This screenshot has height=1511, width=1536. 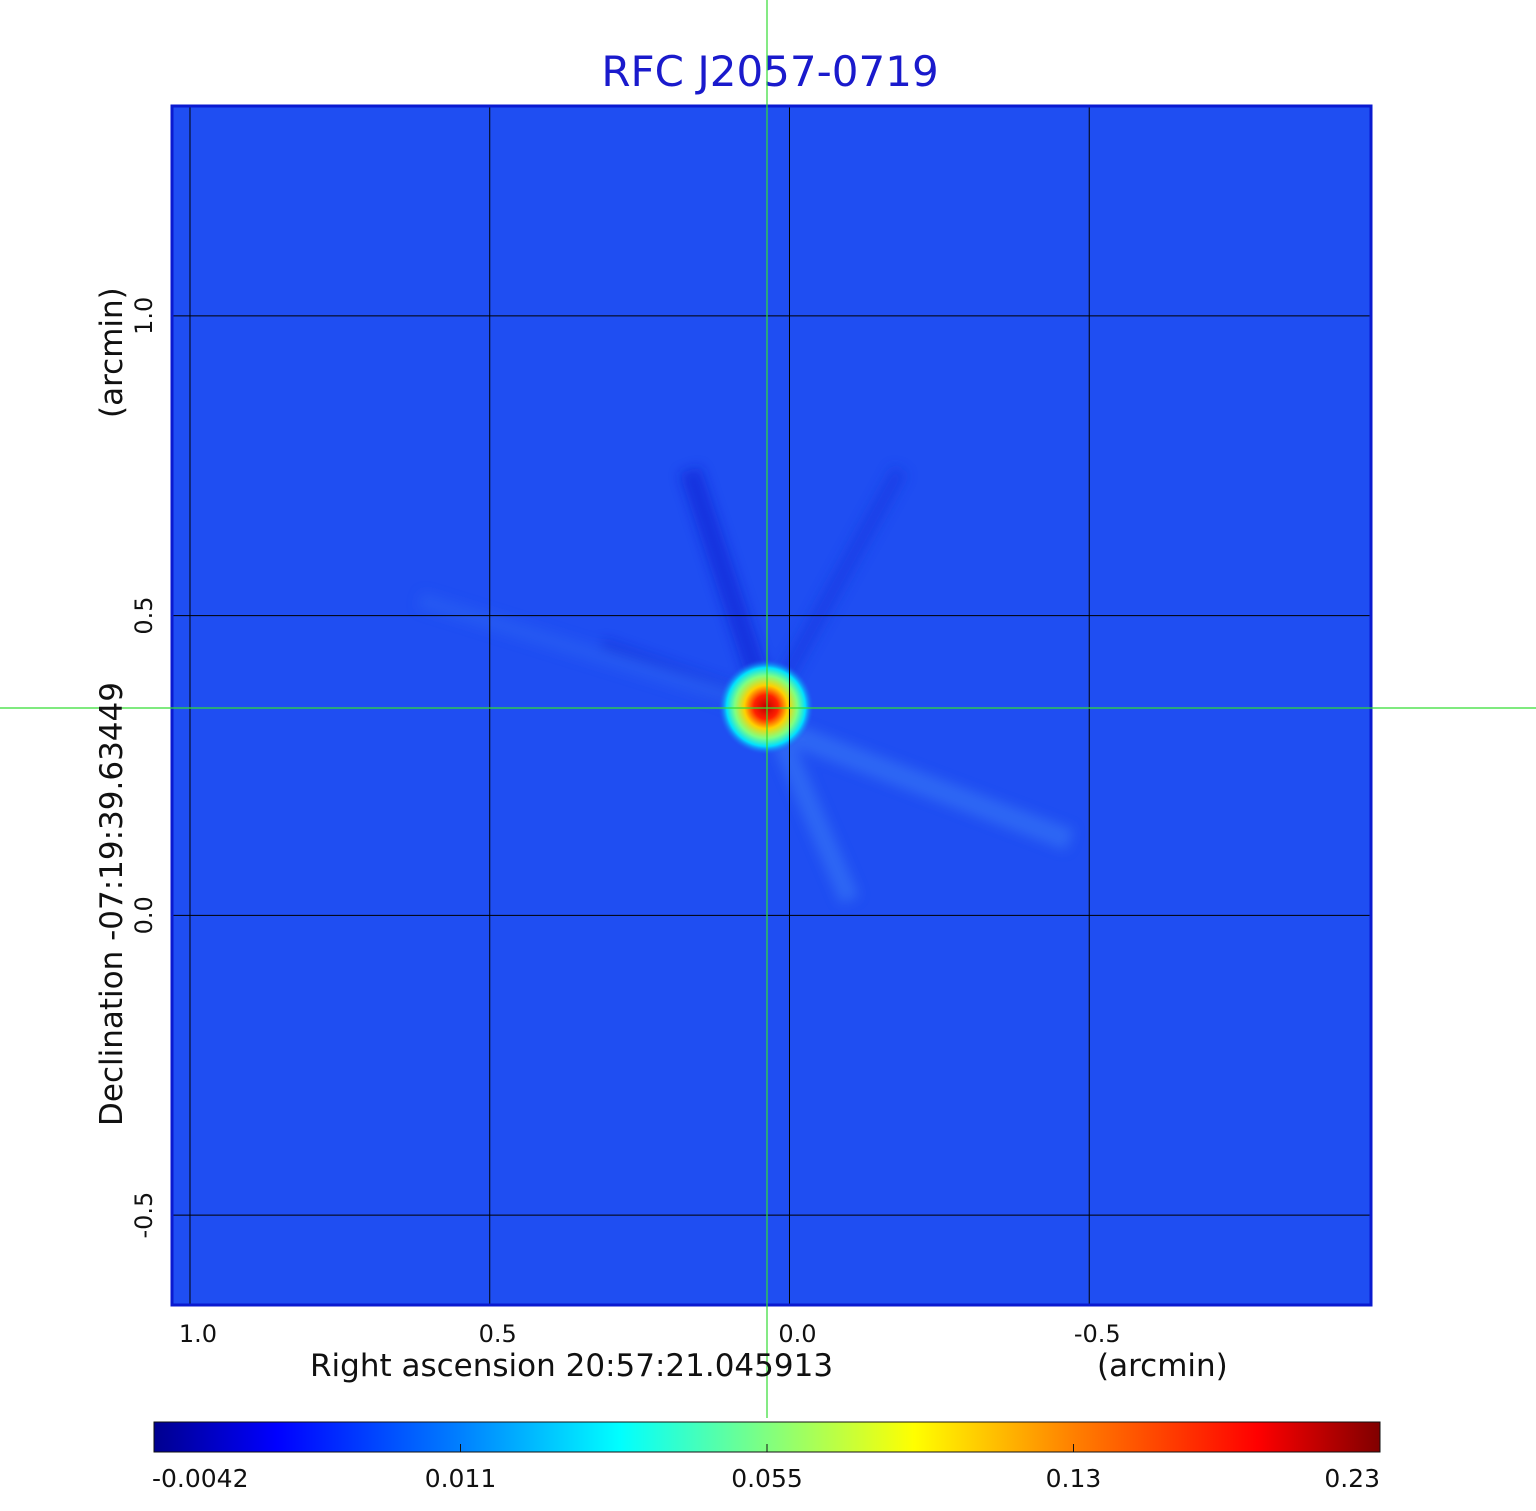 What do you see at coordinates (200, 1478) in the screenshot?
I see `colorbar-tick-label: -0.0042` at bounding box center [200, 1478].